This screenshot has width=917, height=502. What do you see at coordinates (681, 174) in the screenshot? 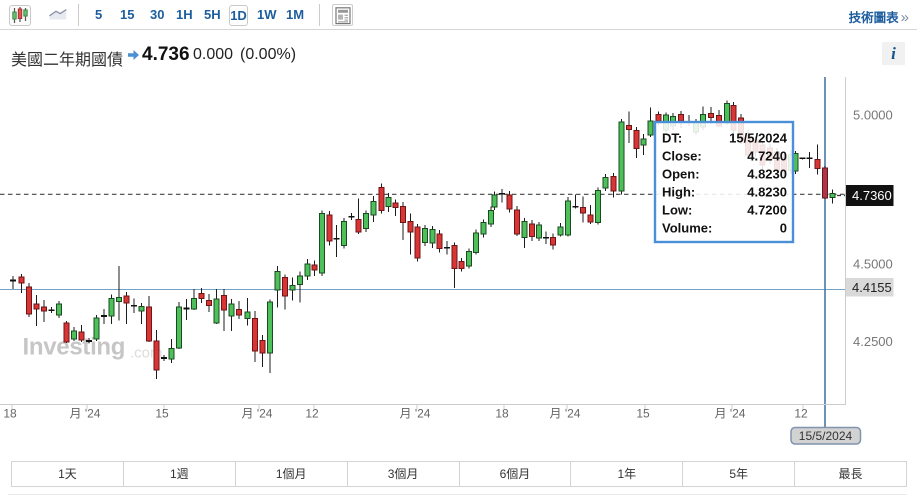
I see `svg-text: Open:` at bounding box center [681, 174].